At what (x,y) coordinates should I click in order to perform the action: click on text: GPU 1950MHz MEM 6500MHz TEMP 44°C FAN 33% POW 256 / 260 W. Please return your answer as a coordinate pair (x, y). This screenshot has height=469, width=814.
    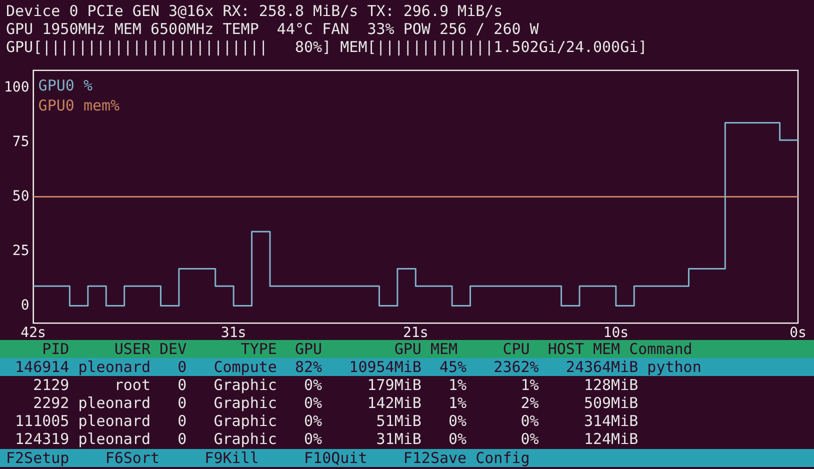
    Looking at the image, I should click on (272, 29).